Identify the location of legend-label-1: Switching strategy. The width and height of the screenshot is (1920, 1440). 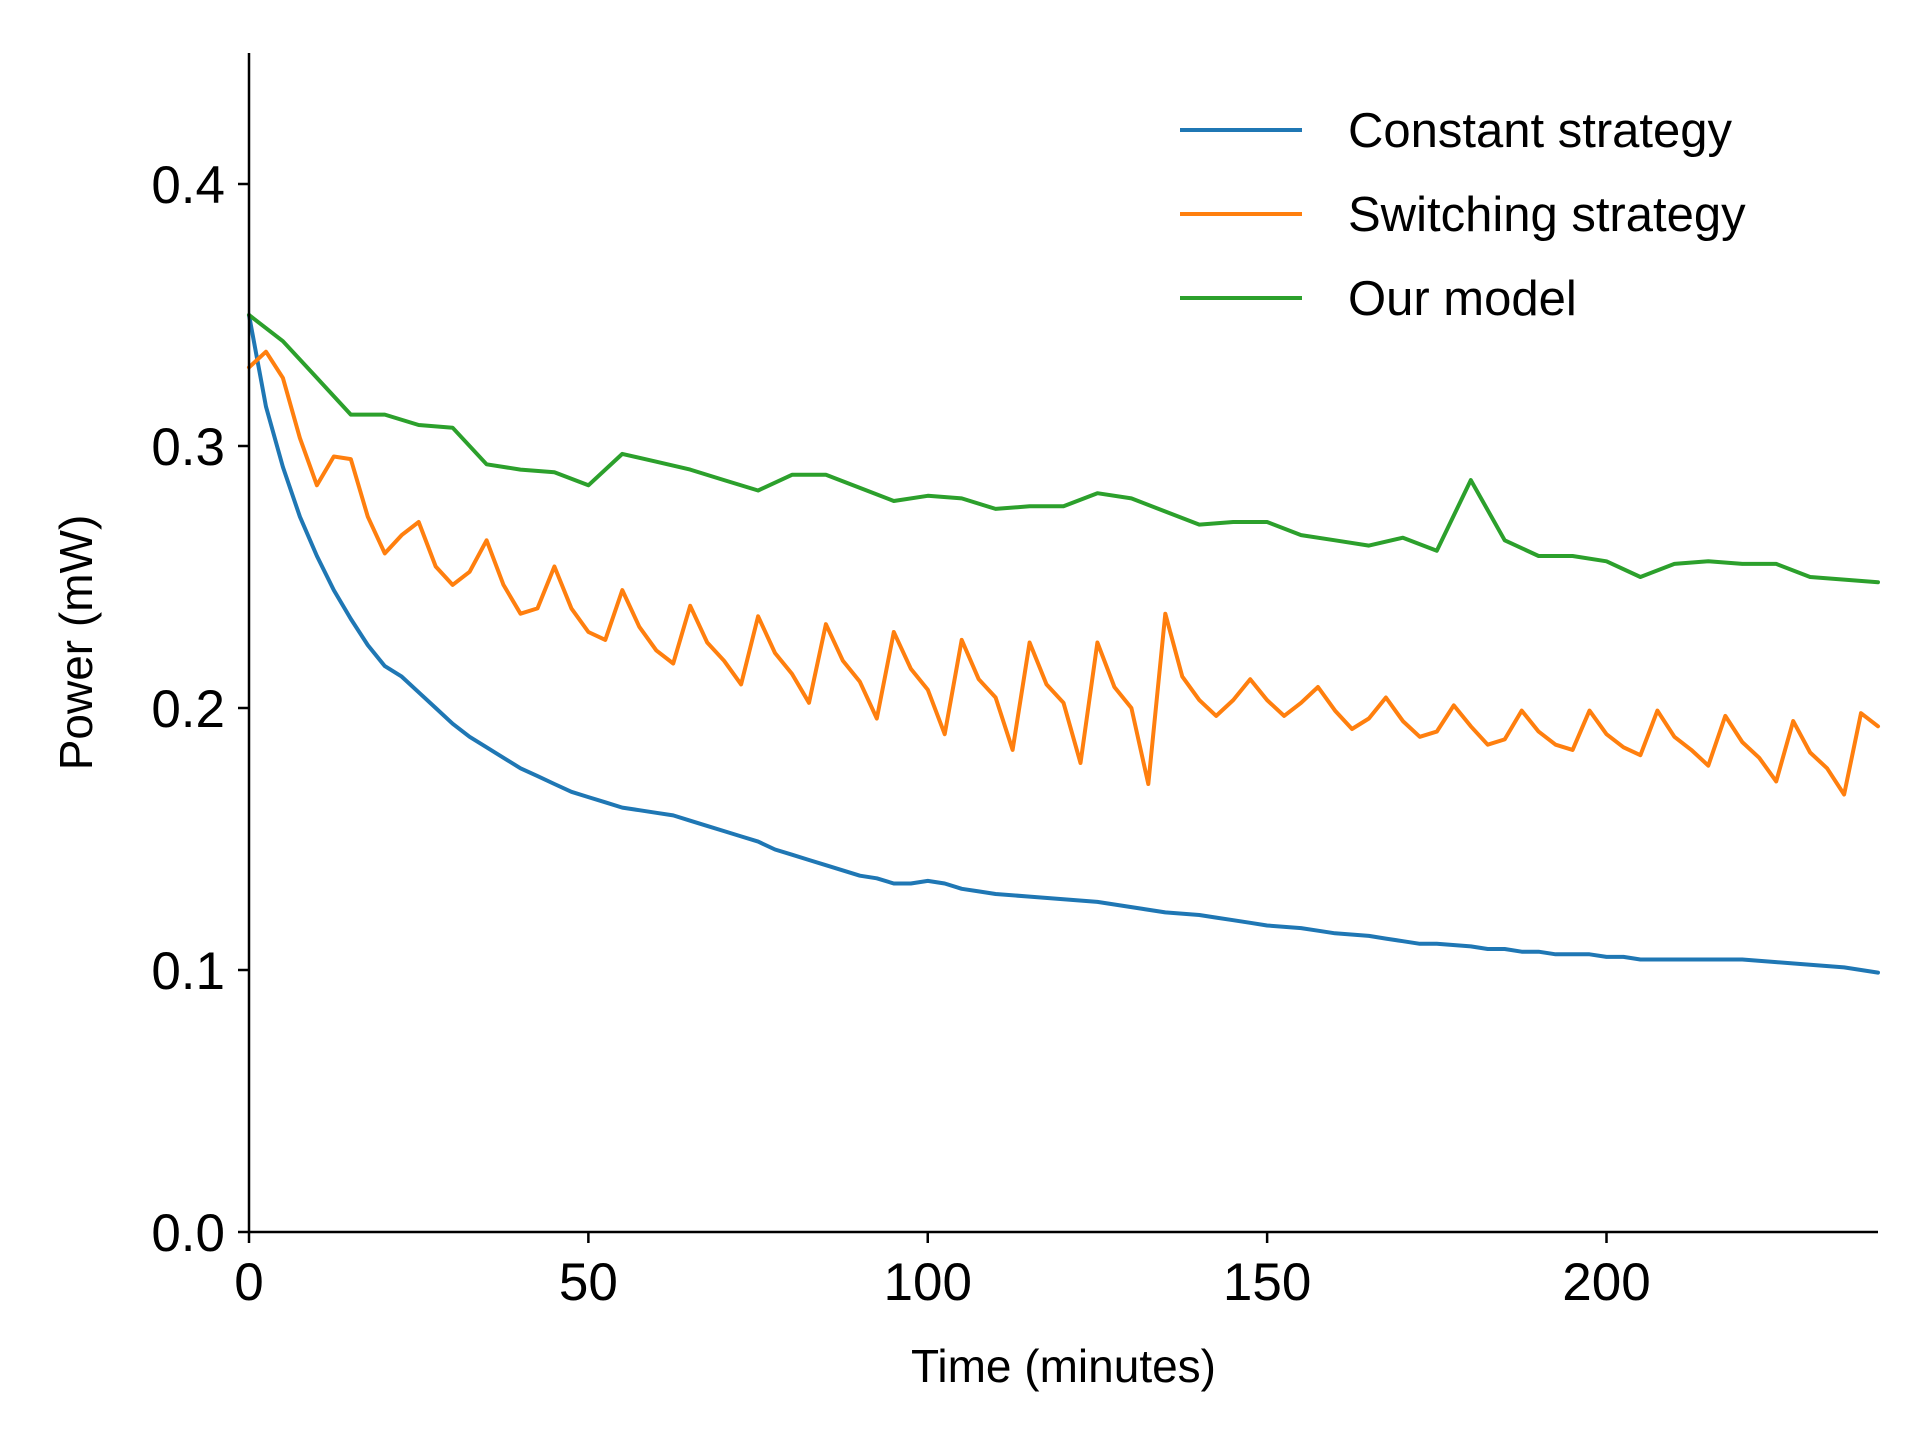
(1547, 215).